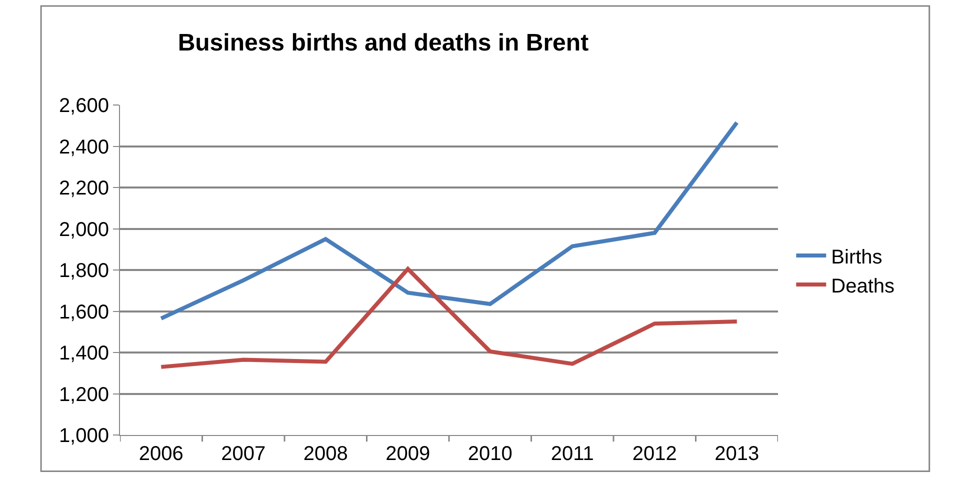 The width and height of the screenshot is (958, 480). I want to click on x-tick-label: 2009, so click(408, 454).